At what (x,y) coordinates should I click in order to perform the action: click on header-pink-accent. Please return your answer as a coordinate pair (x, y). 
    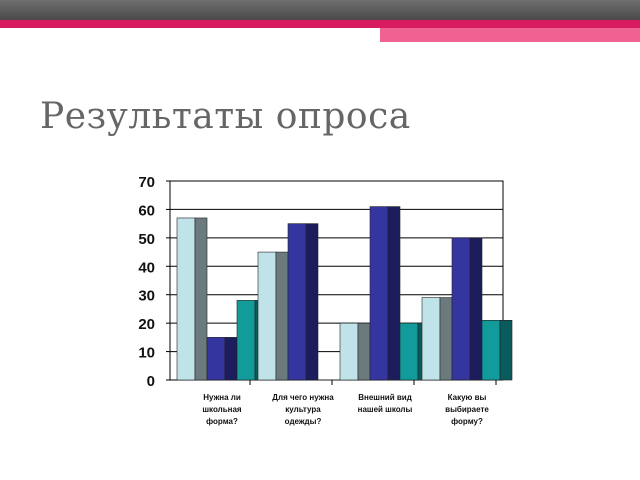
    Looking at the image, I should click on (510, 35).